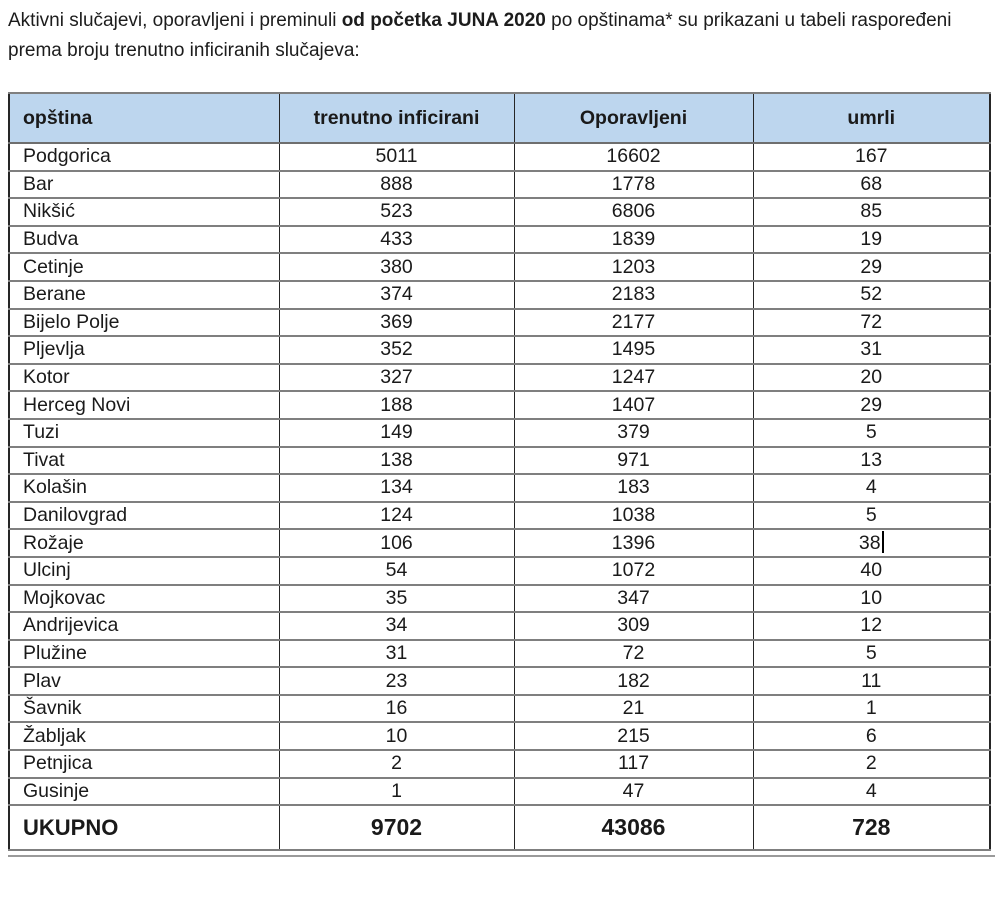 The height and width of the screenshot is (922, 1000). Describe the element at coordinates (633, 405) in the screenshot. I see `value-cell: 1407` at that location.